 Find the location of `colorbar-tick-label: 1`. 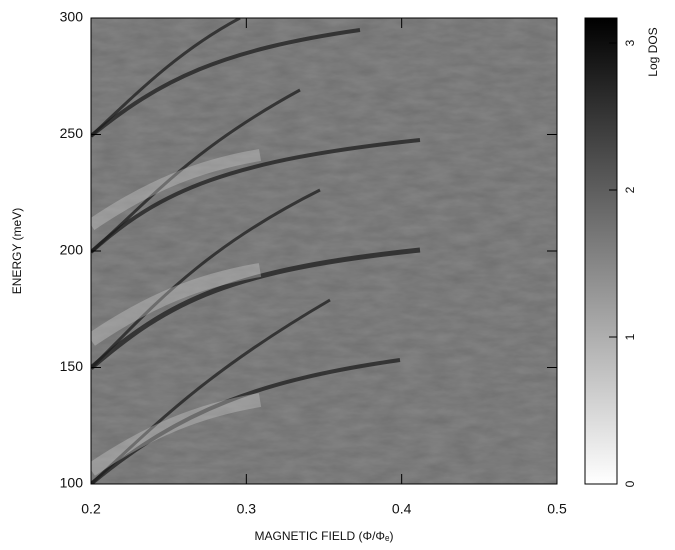

colorbar-tick-label: 1 is located at coordinates (630, 336).